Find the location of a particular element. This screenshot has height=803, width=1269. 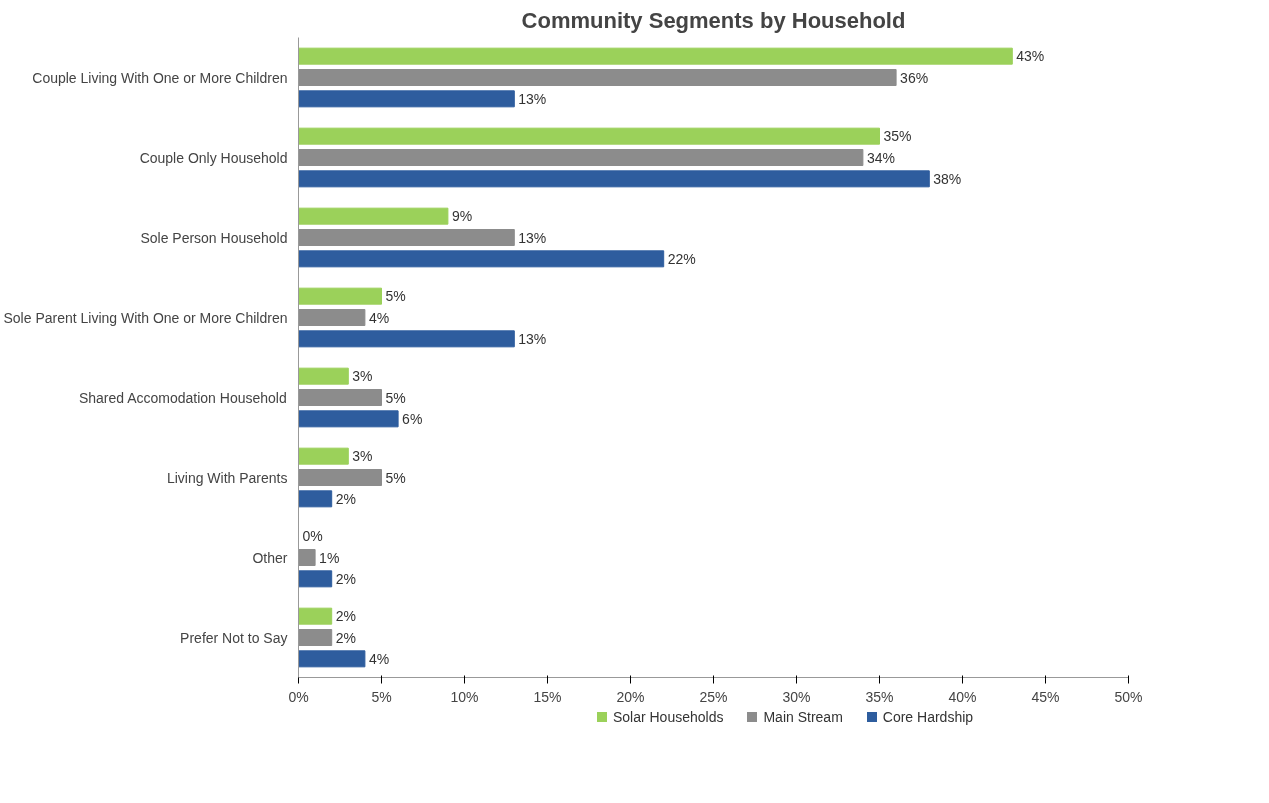

data-label: 0% is located at coordinates (312, 536).